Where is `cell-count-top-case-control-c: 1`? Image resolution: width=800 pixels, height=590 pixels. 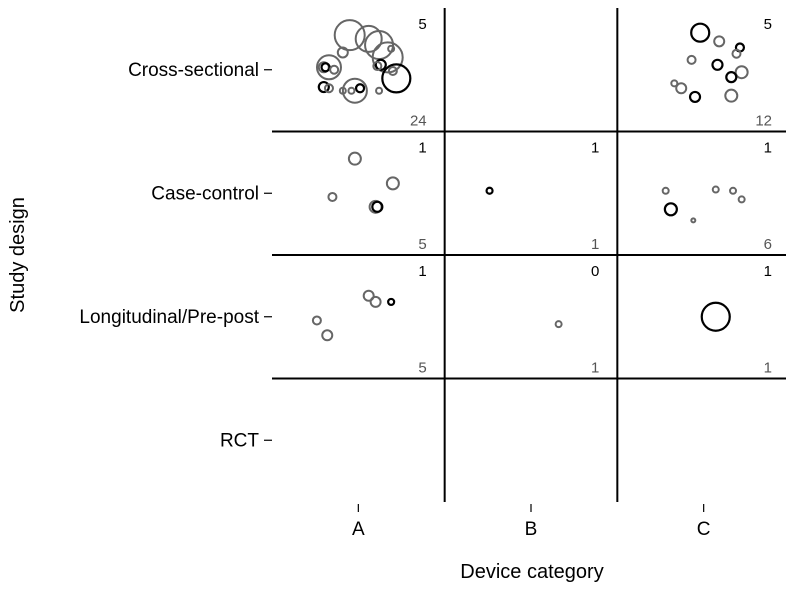
cell-count-top-case-control-c: 1 is located at coordinates (768, 148).